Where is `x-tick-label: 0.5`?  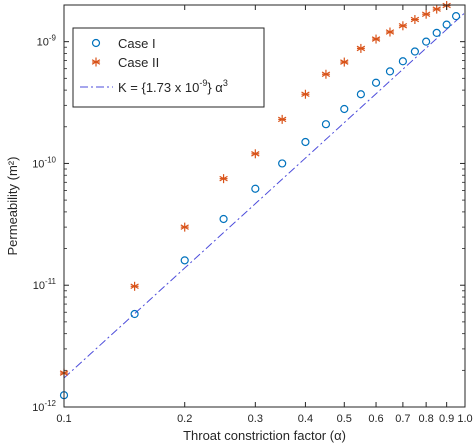 x-tick-label: 0.5 is located at coordinates (344, 419).